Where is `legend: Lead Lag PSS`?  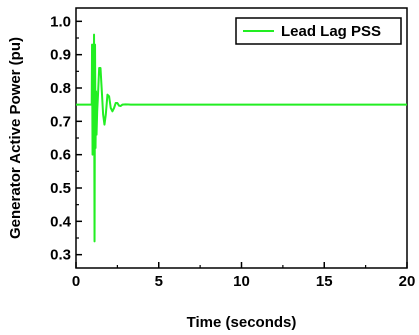 legend: Lead Lag PSS is located at coordinates (318, 31).